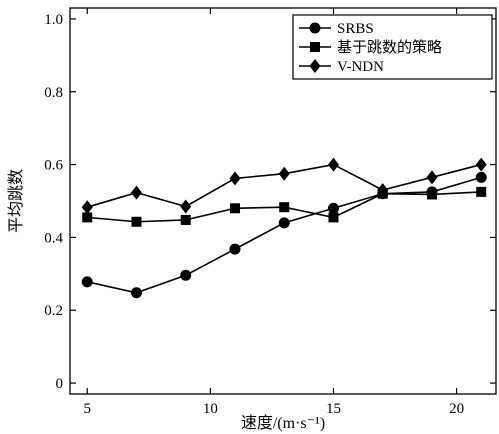 The width and height of the screenshot is (499, 434). What do you see at coordinates (87, 409) in the screenshot?
I see `x-tick-label: 5` at bounding box center [87, 409].